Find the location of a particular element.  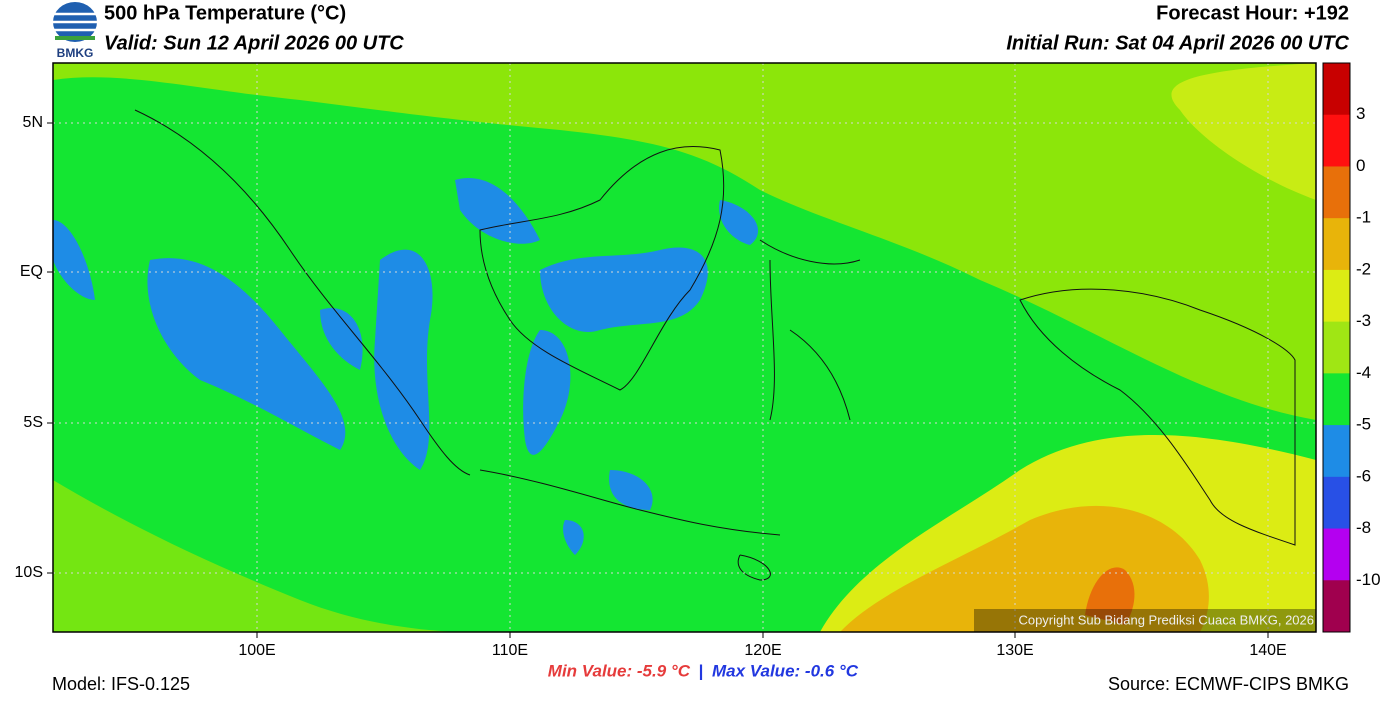

max-value: Max Value: -0.6 °C is located at coordinates (785, 670).